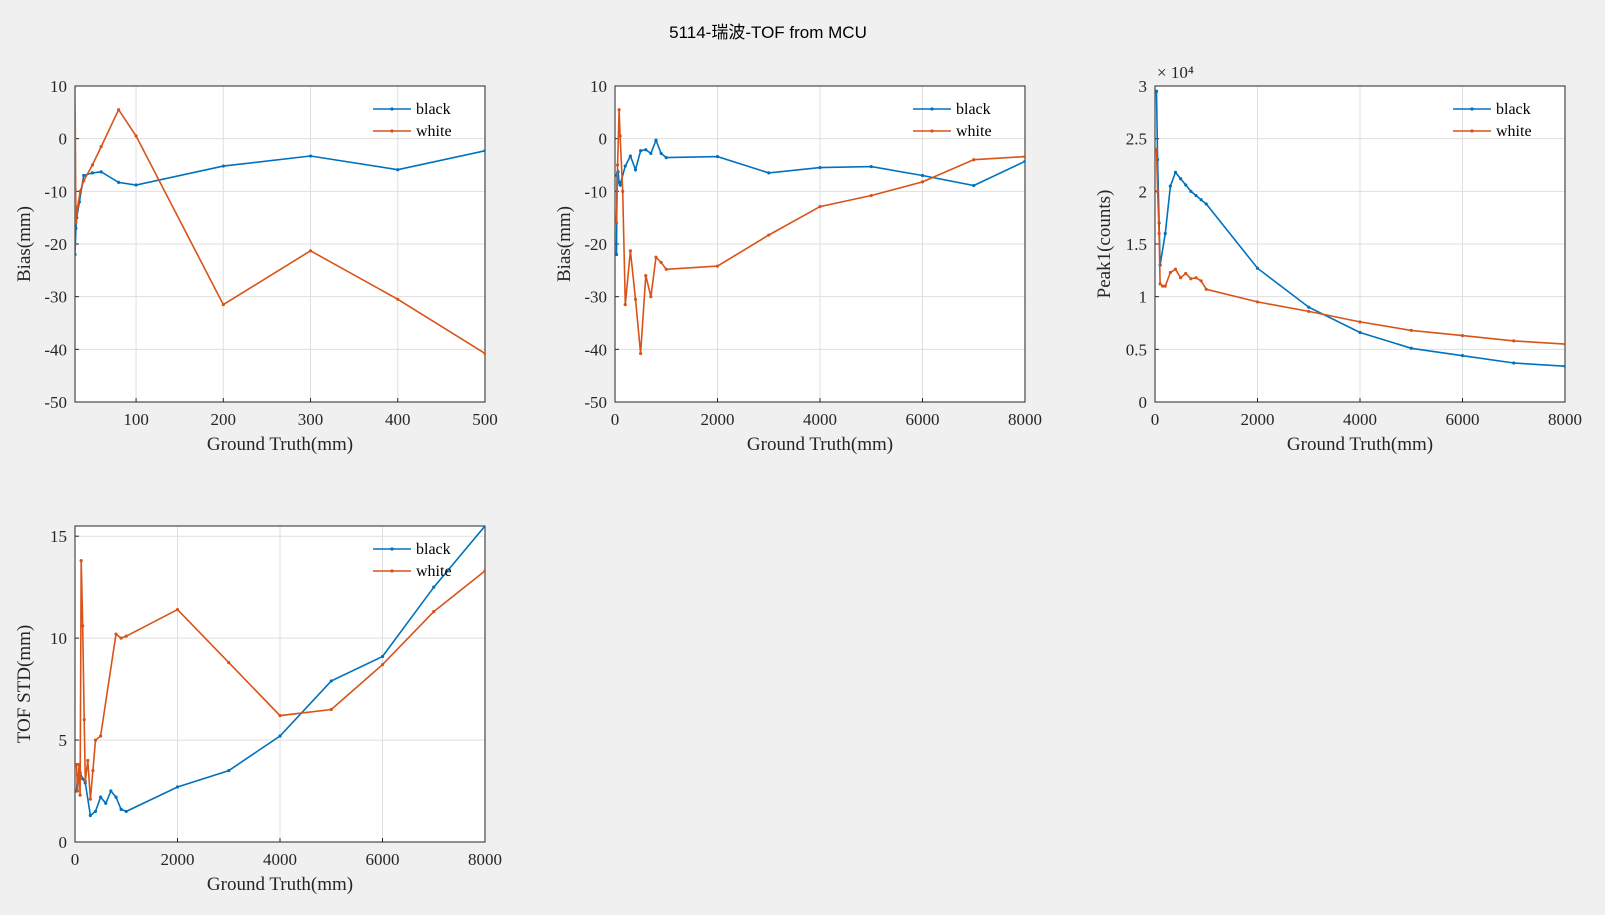  I want to click on series-white, so click(280, 680).